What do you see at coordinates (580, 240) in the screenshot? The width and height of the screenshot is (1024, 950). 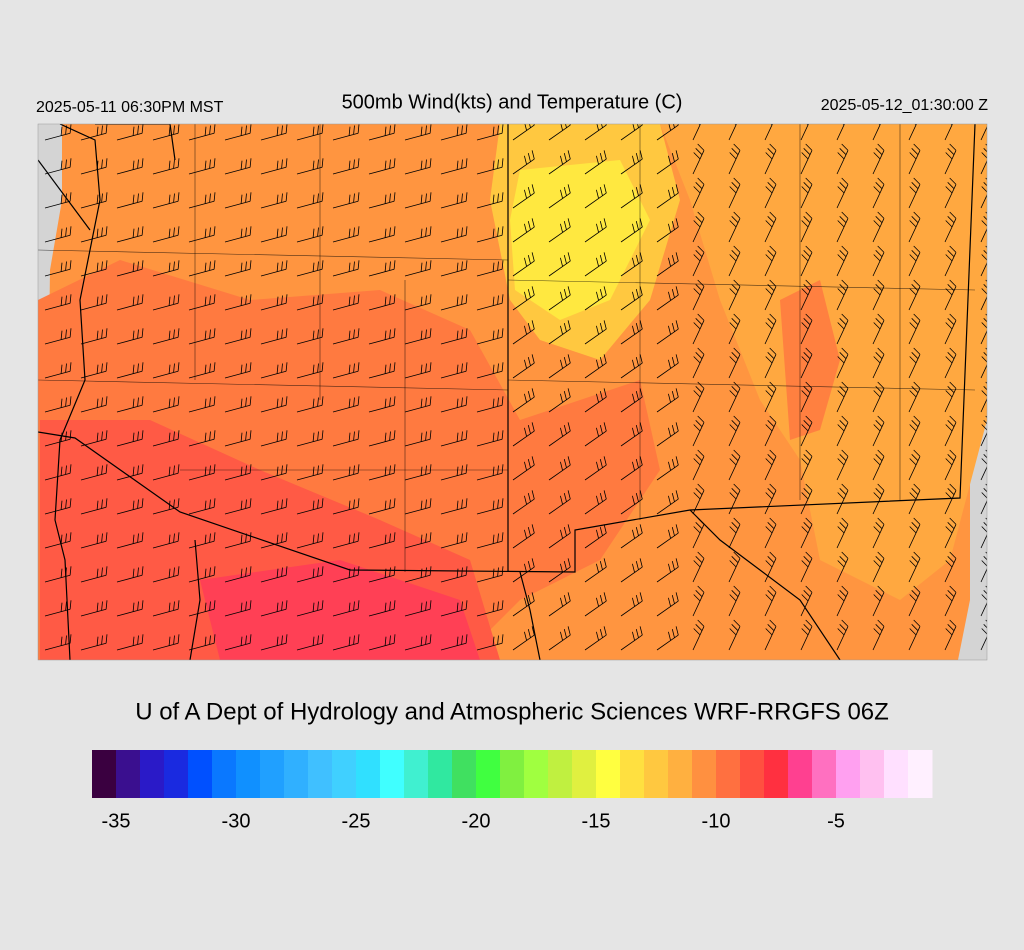 I see `temp-field-cold` at bounding box center [580, 240].